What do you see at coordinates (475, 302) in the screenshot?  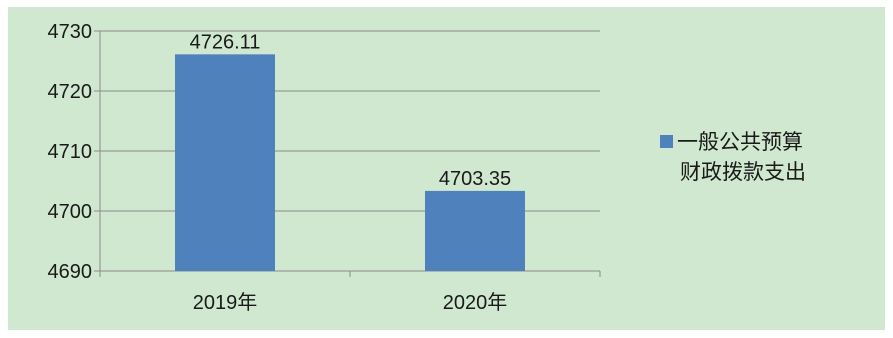 I see `x-tick-label: 2020年` at bounding box center [475, 302].